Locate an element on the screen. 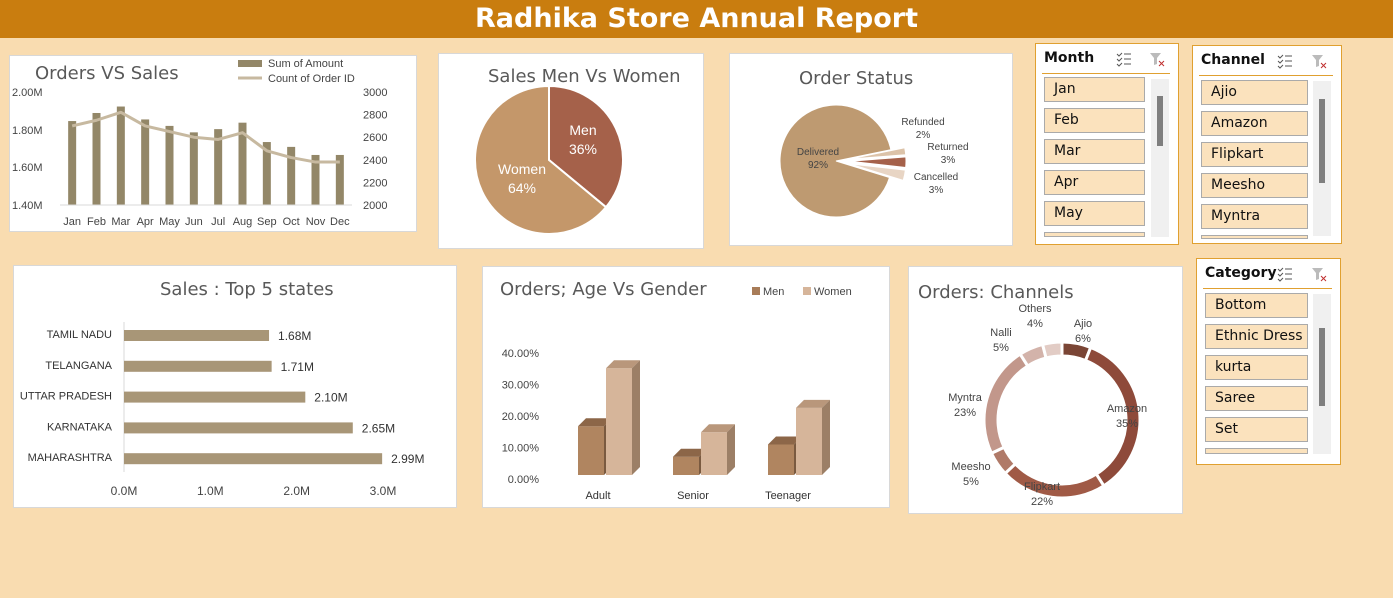  slice-label: Nalli is located at coordinates (1000, 333).